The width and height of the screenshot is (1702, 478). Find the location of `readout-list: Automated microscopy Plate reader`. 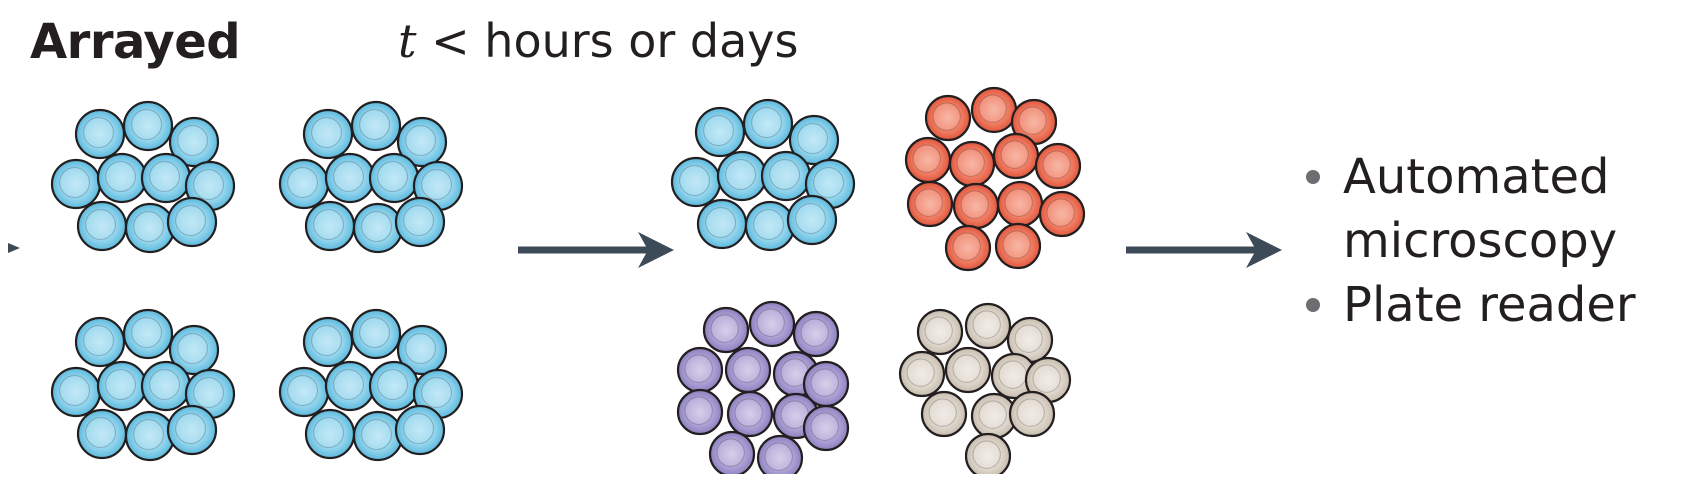

readout-list: Automated microscopy Plate reader is located at coordinates (1468, 241).